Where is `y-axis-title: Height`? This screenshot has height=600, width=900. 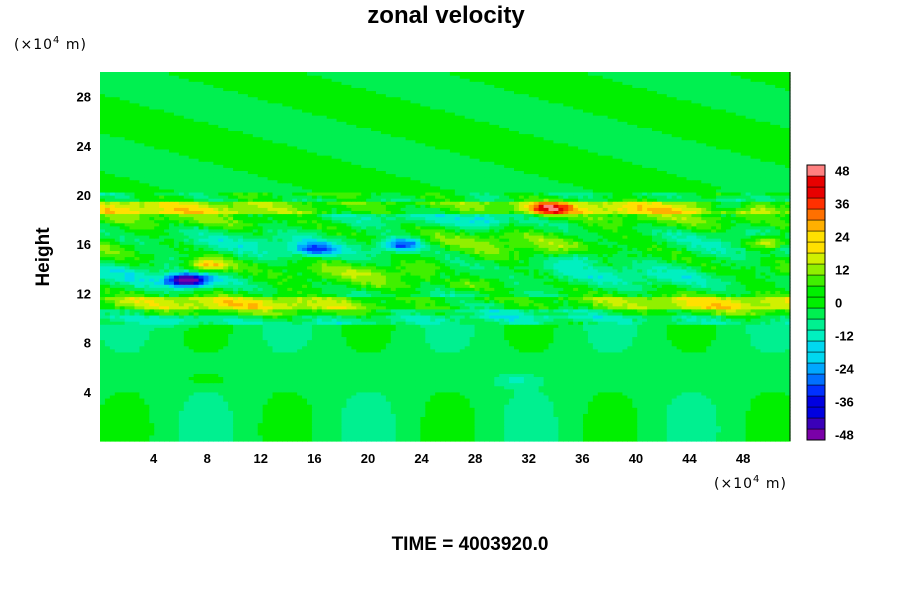
y-axis-title: Height is located at coordinates (43, 257).